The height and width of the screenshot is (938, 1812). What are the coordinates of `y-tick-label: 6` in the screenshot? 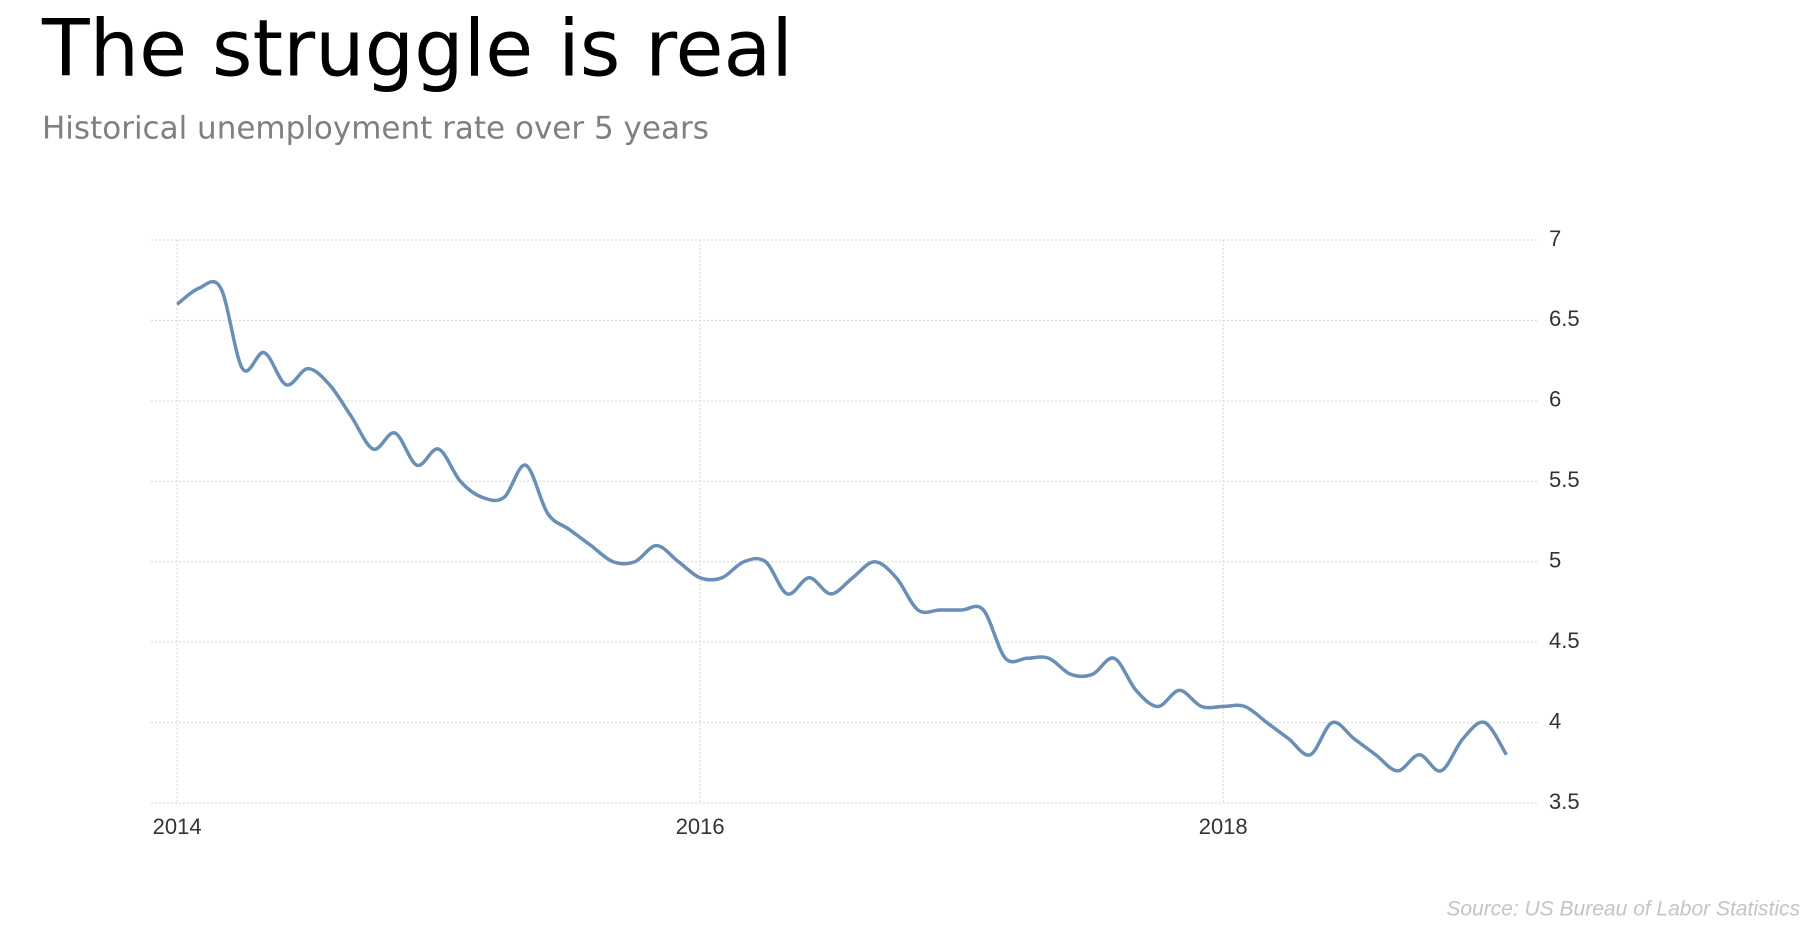 It's located at (1555, 399).